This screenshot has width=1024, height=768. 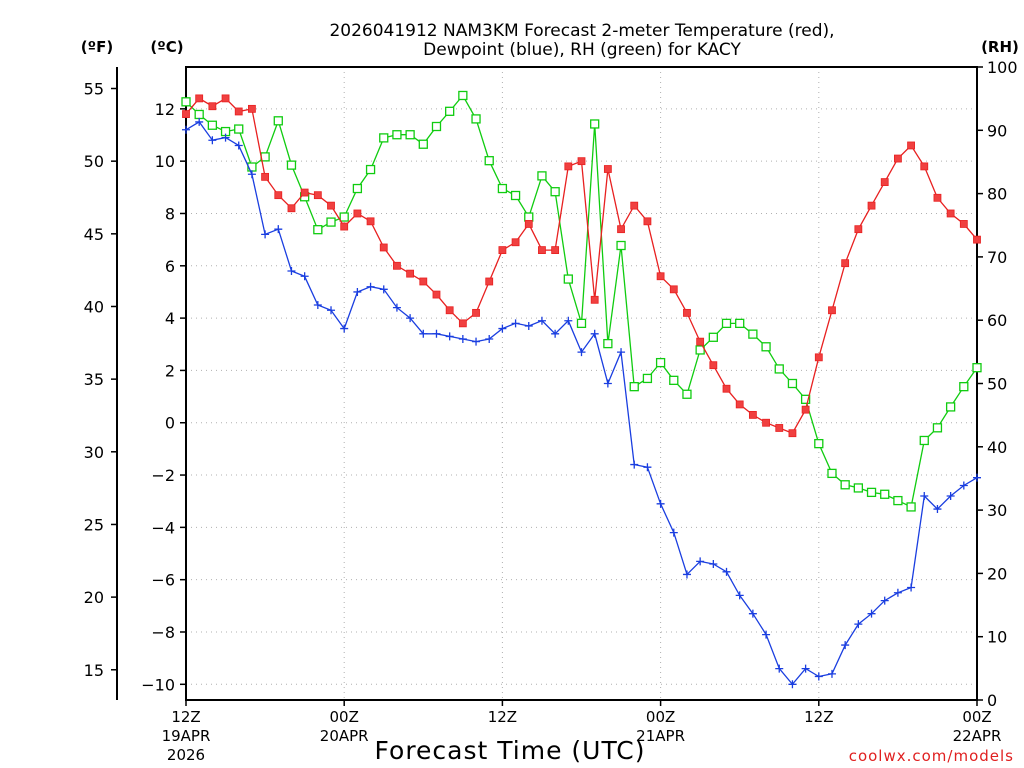 What do you see at coordinates (94, 452) in the screenshot?
I see `fahrenheit-tick-label: 30` at bounding box center [94, 452].